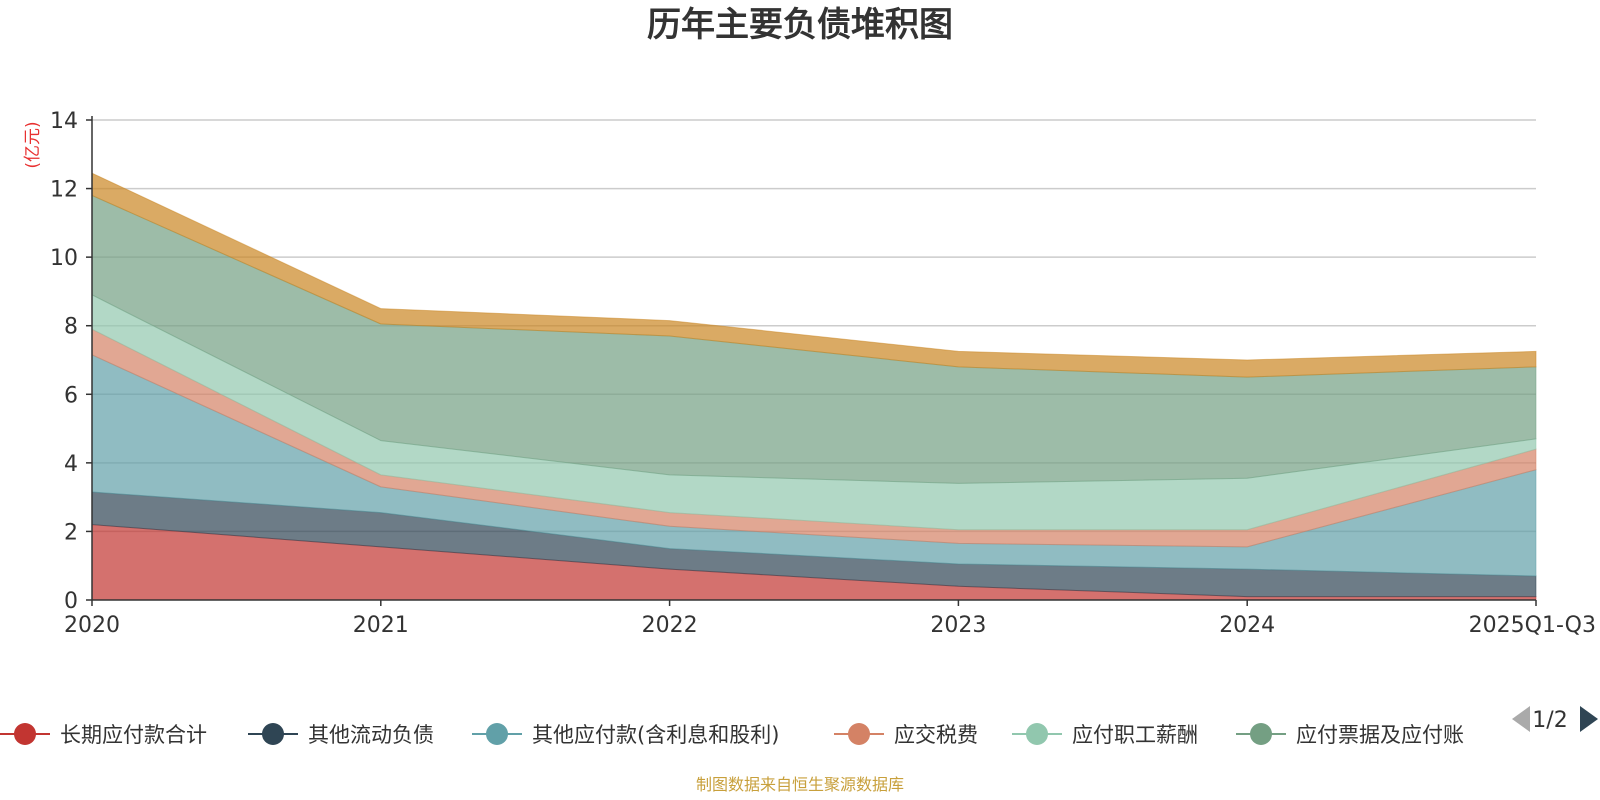 This screenshot has width=1600, height=800. I want to click on legend-item-label: 其他应付款(含利息和股利), so click(655, 735).